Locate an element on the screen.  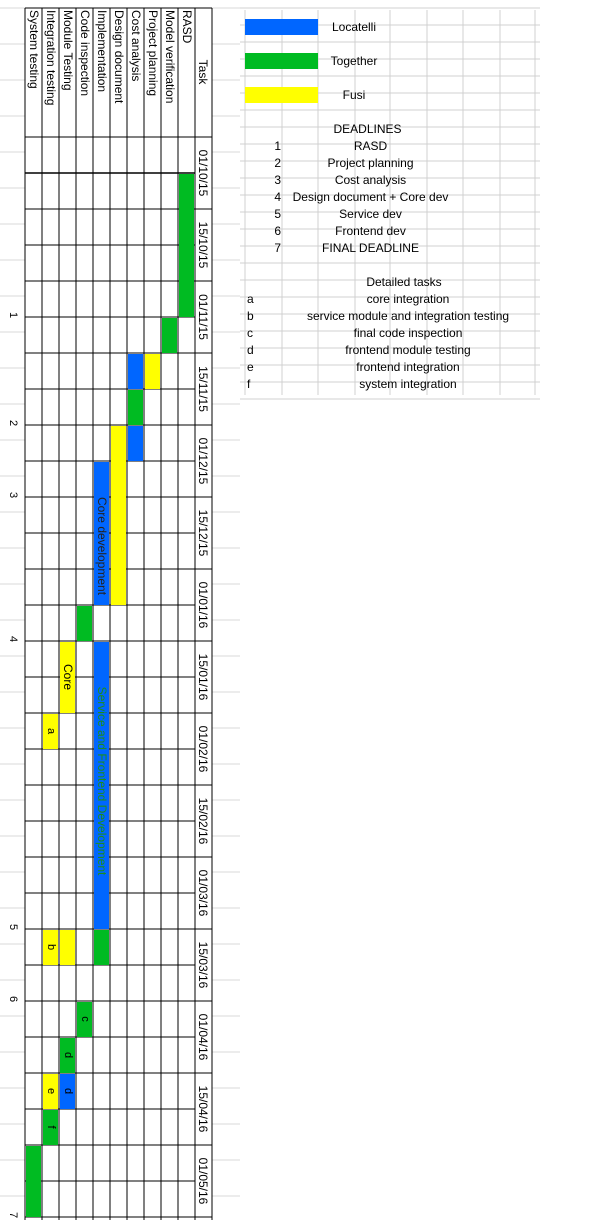
deadline-mark: 5 is located at coordinates (13, 927).